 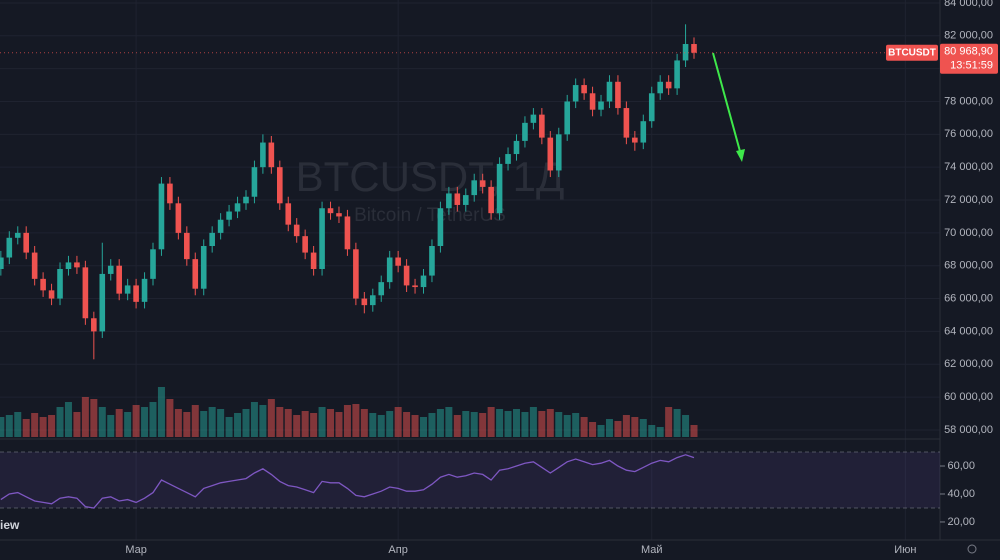 What do you see at coordinates (968, 36) in the screenshot?
I see `y-tick-label: 82 000,00` at bounding box center [968, 36].